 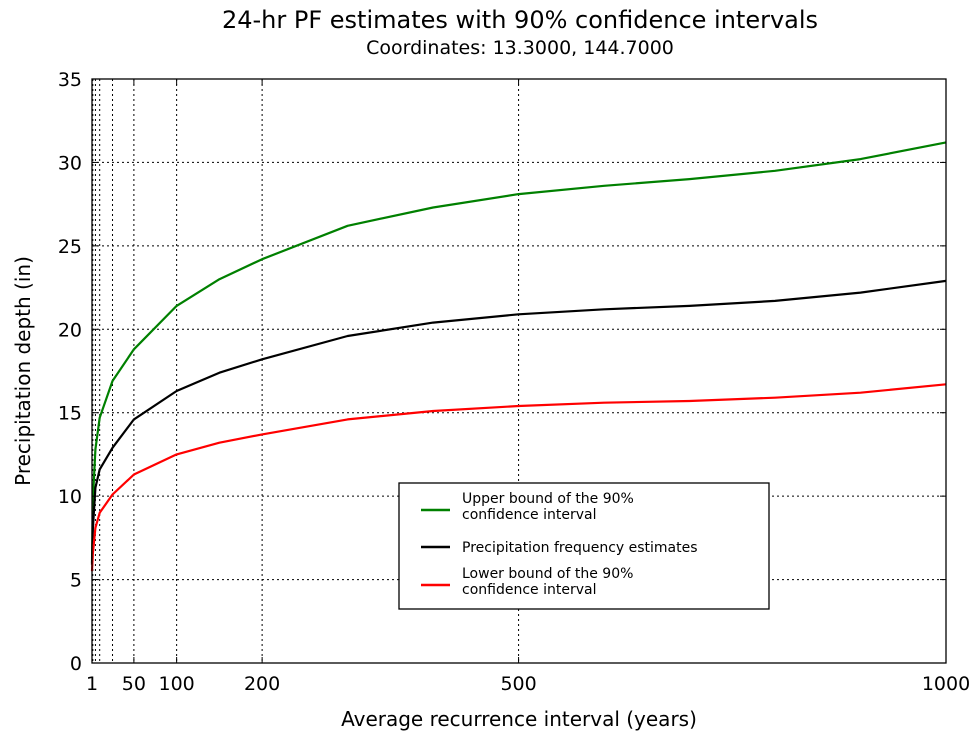 What do you see at coordinates (76, 581) in the screenshot?
I see `y-tick-label: 5` at bounding box center [76, 581].